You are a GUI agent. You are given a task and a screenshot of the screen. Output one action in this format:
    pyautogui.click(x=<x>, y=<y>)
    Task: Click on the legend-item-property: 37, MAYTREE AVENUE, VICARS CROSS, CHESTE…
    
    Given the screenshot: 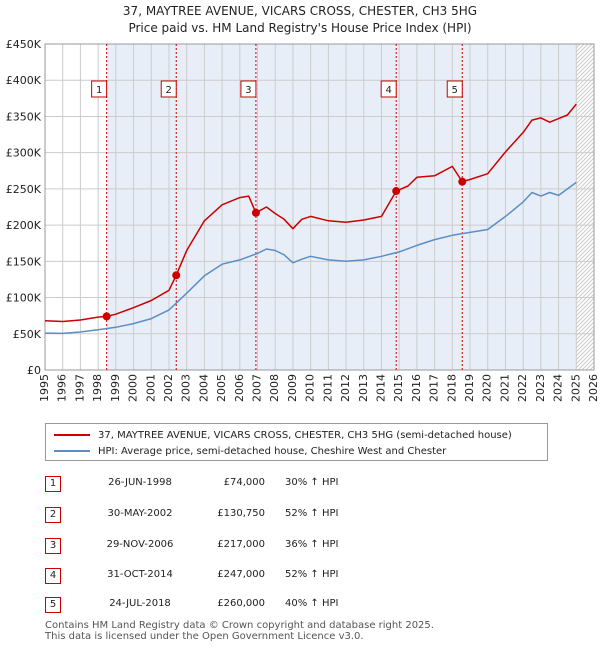 What is the action you would take?
    pyautogui.click(x=283, y=435)
    